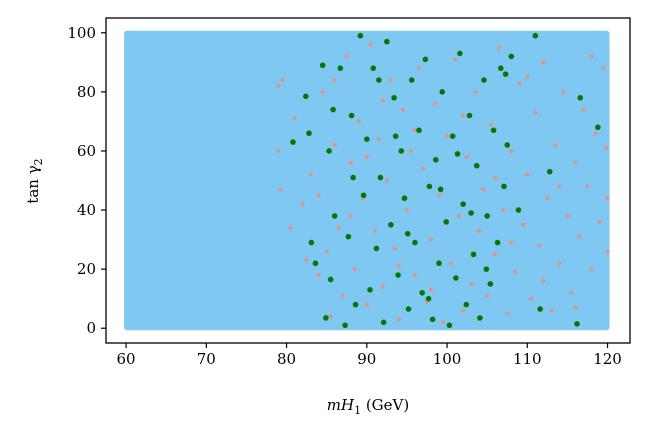 Image resolution: width=650 pixels, height=435 pixels. What do you see at coordinates (86, 180) in the screenshot?
I see `y-axis: 0 20 40 60 80 100` at bounding box center [86, 180].